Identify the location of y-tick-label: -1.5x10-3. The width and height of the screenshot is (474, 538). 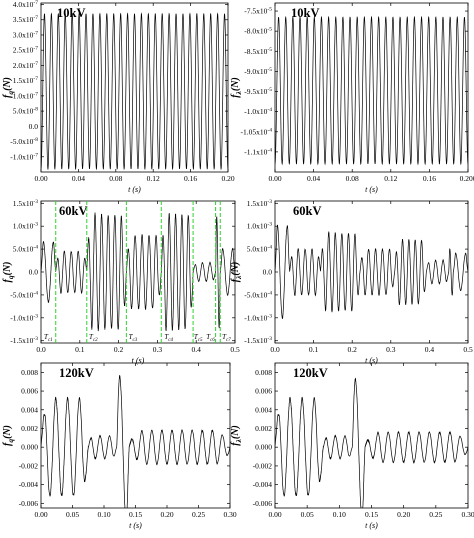
(24, 340).